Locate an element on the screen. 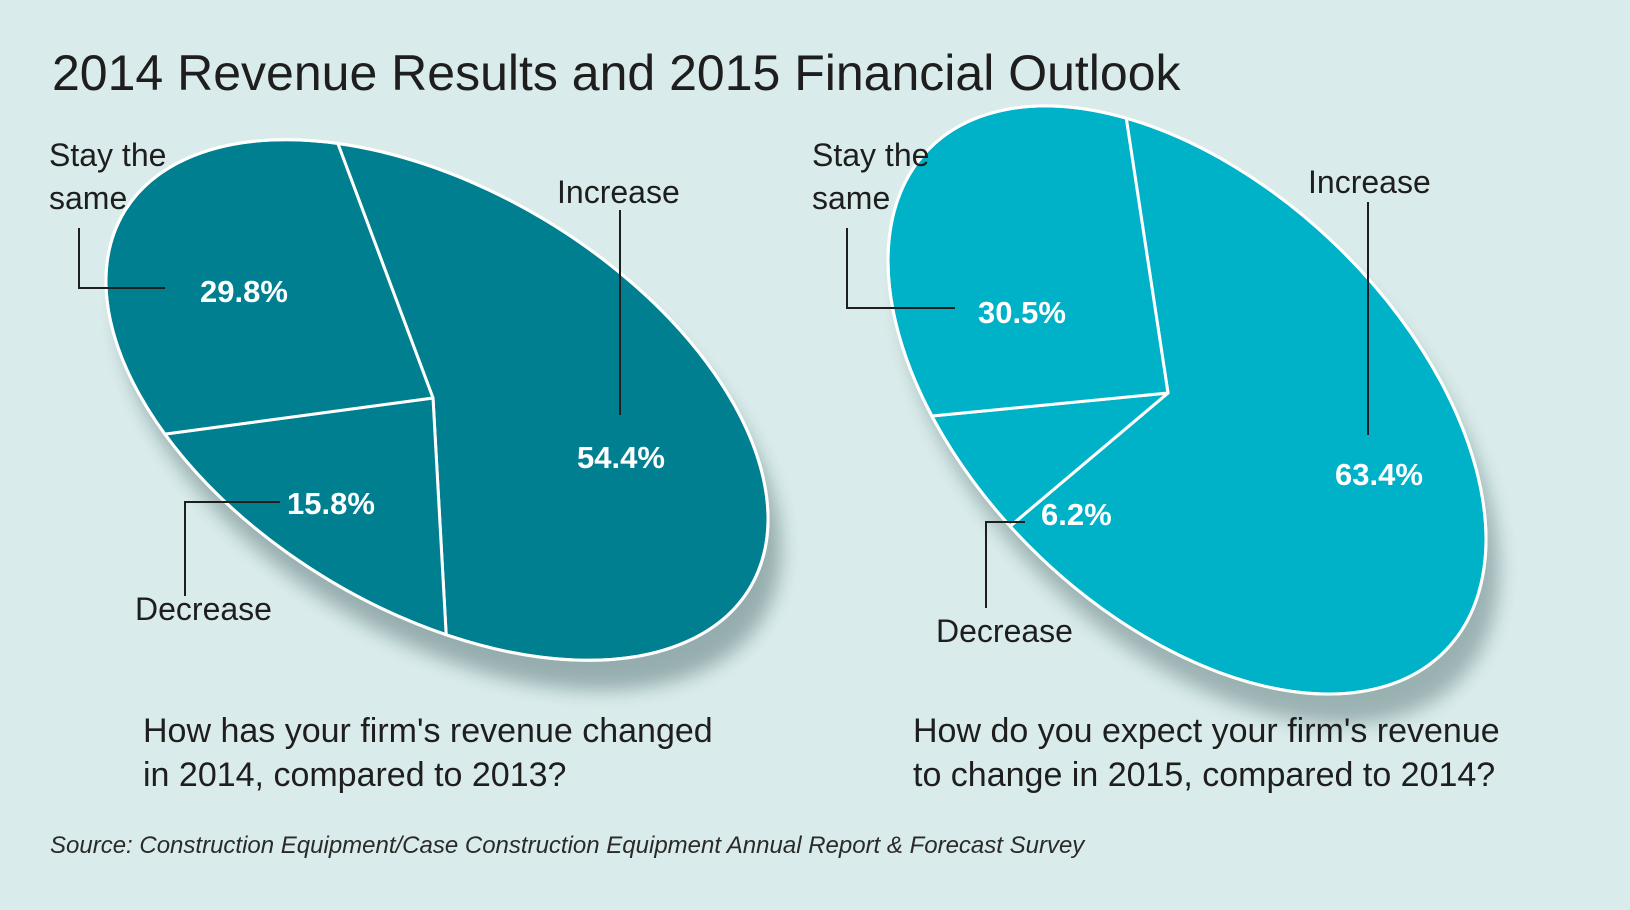  value-increase: 54.4% is located at coordinates (621, 457).